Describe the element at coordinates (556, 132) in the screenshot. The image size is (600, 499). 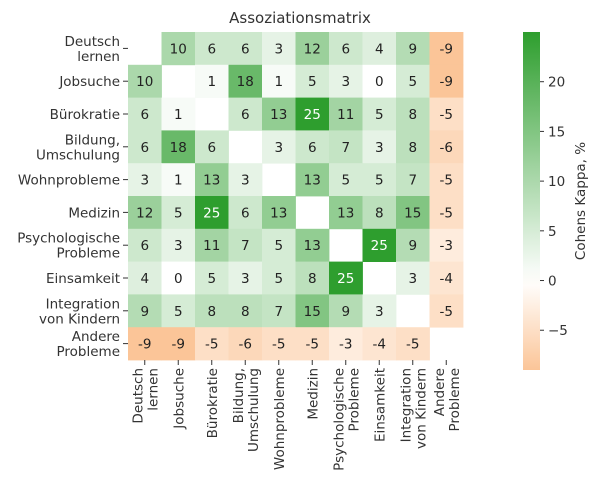
I see `colorbar-tick-label: 15` at that location.